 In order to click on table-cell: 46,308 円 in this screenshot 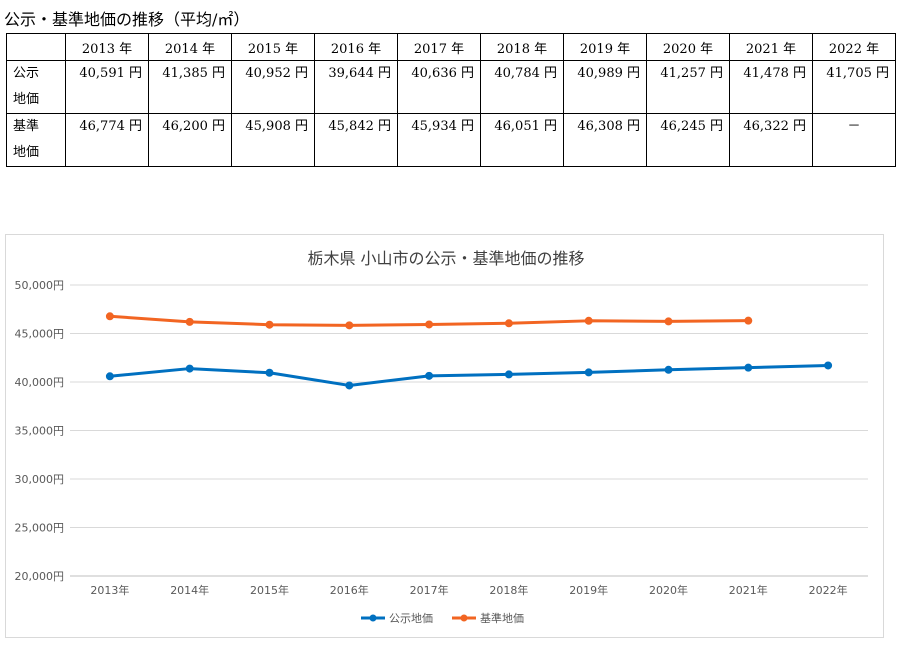, I will do `click(605, 140)`.